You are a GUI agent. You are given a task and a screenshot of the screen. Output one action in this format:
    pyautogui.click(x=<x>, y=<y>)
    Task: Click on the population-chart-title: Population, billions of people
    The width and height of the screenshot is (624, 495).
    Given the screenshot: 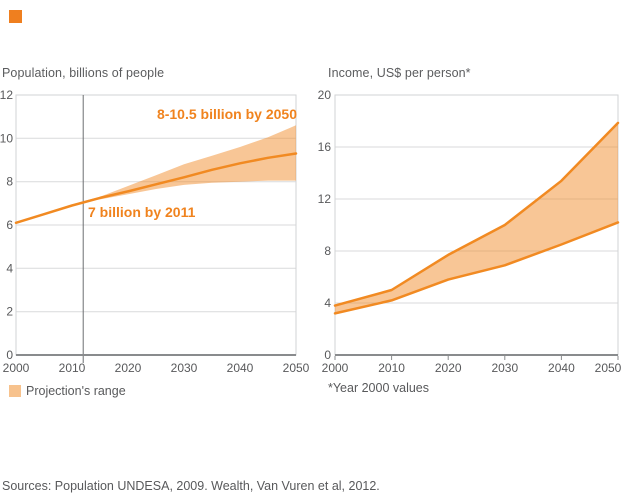 What is the action you would take?
    pyautogui.click(x=83, y=73)
    